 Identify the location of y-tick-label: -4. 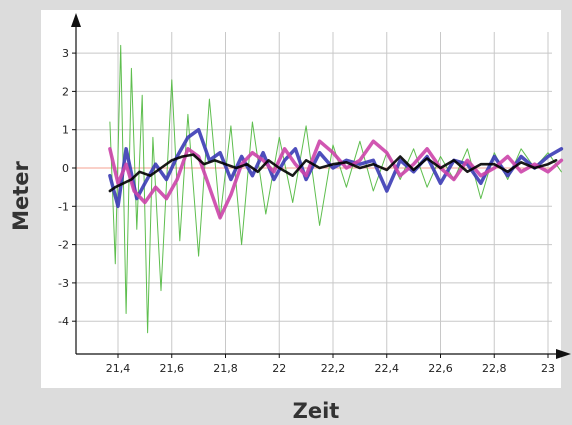
(63, 321).